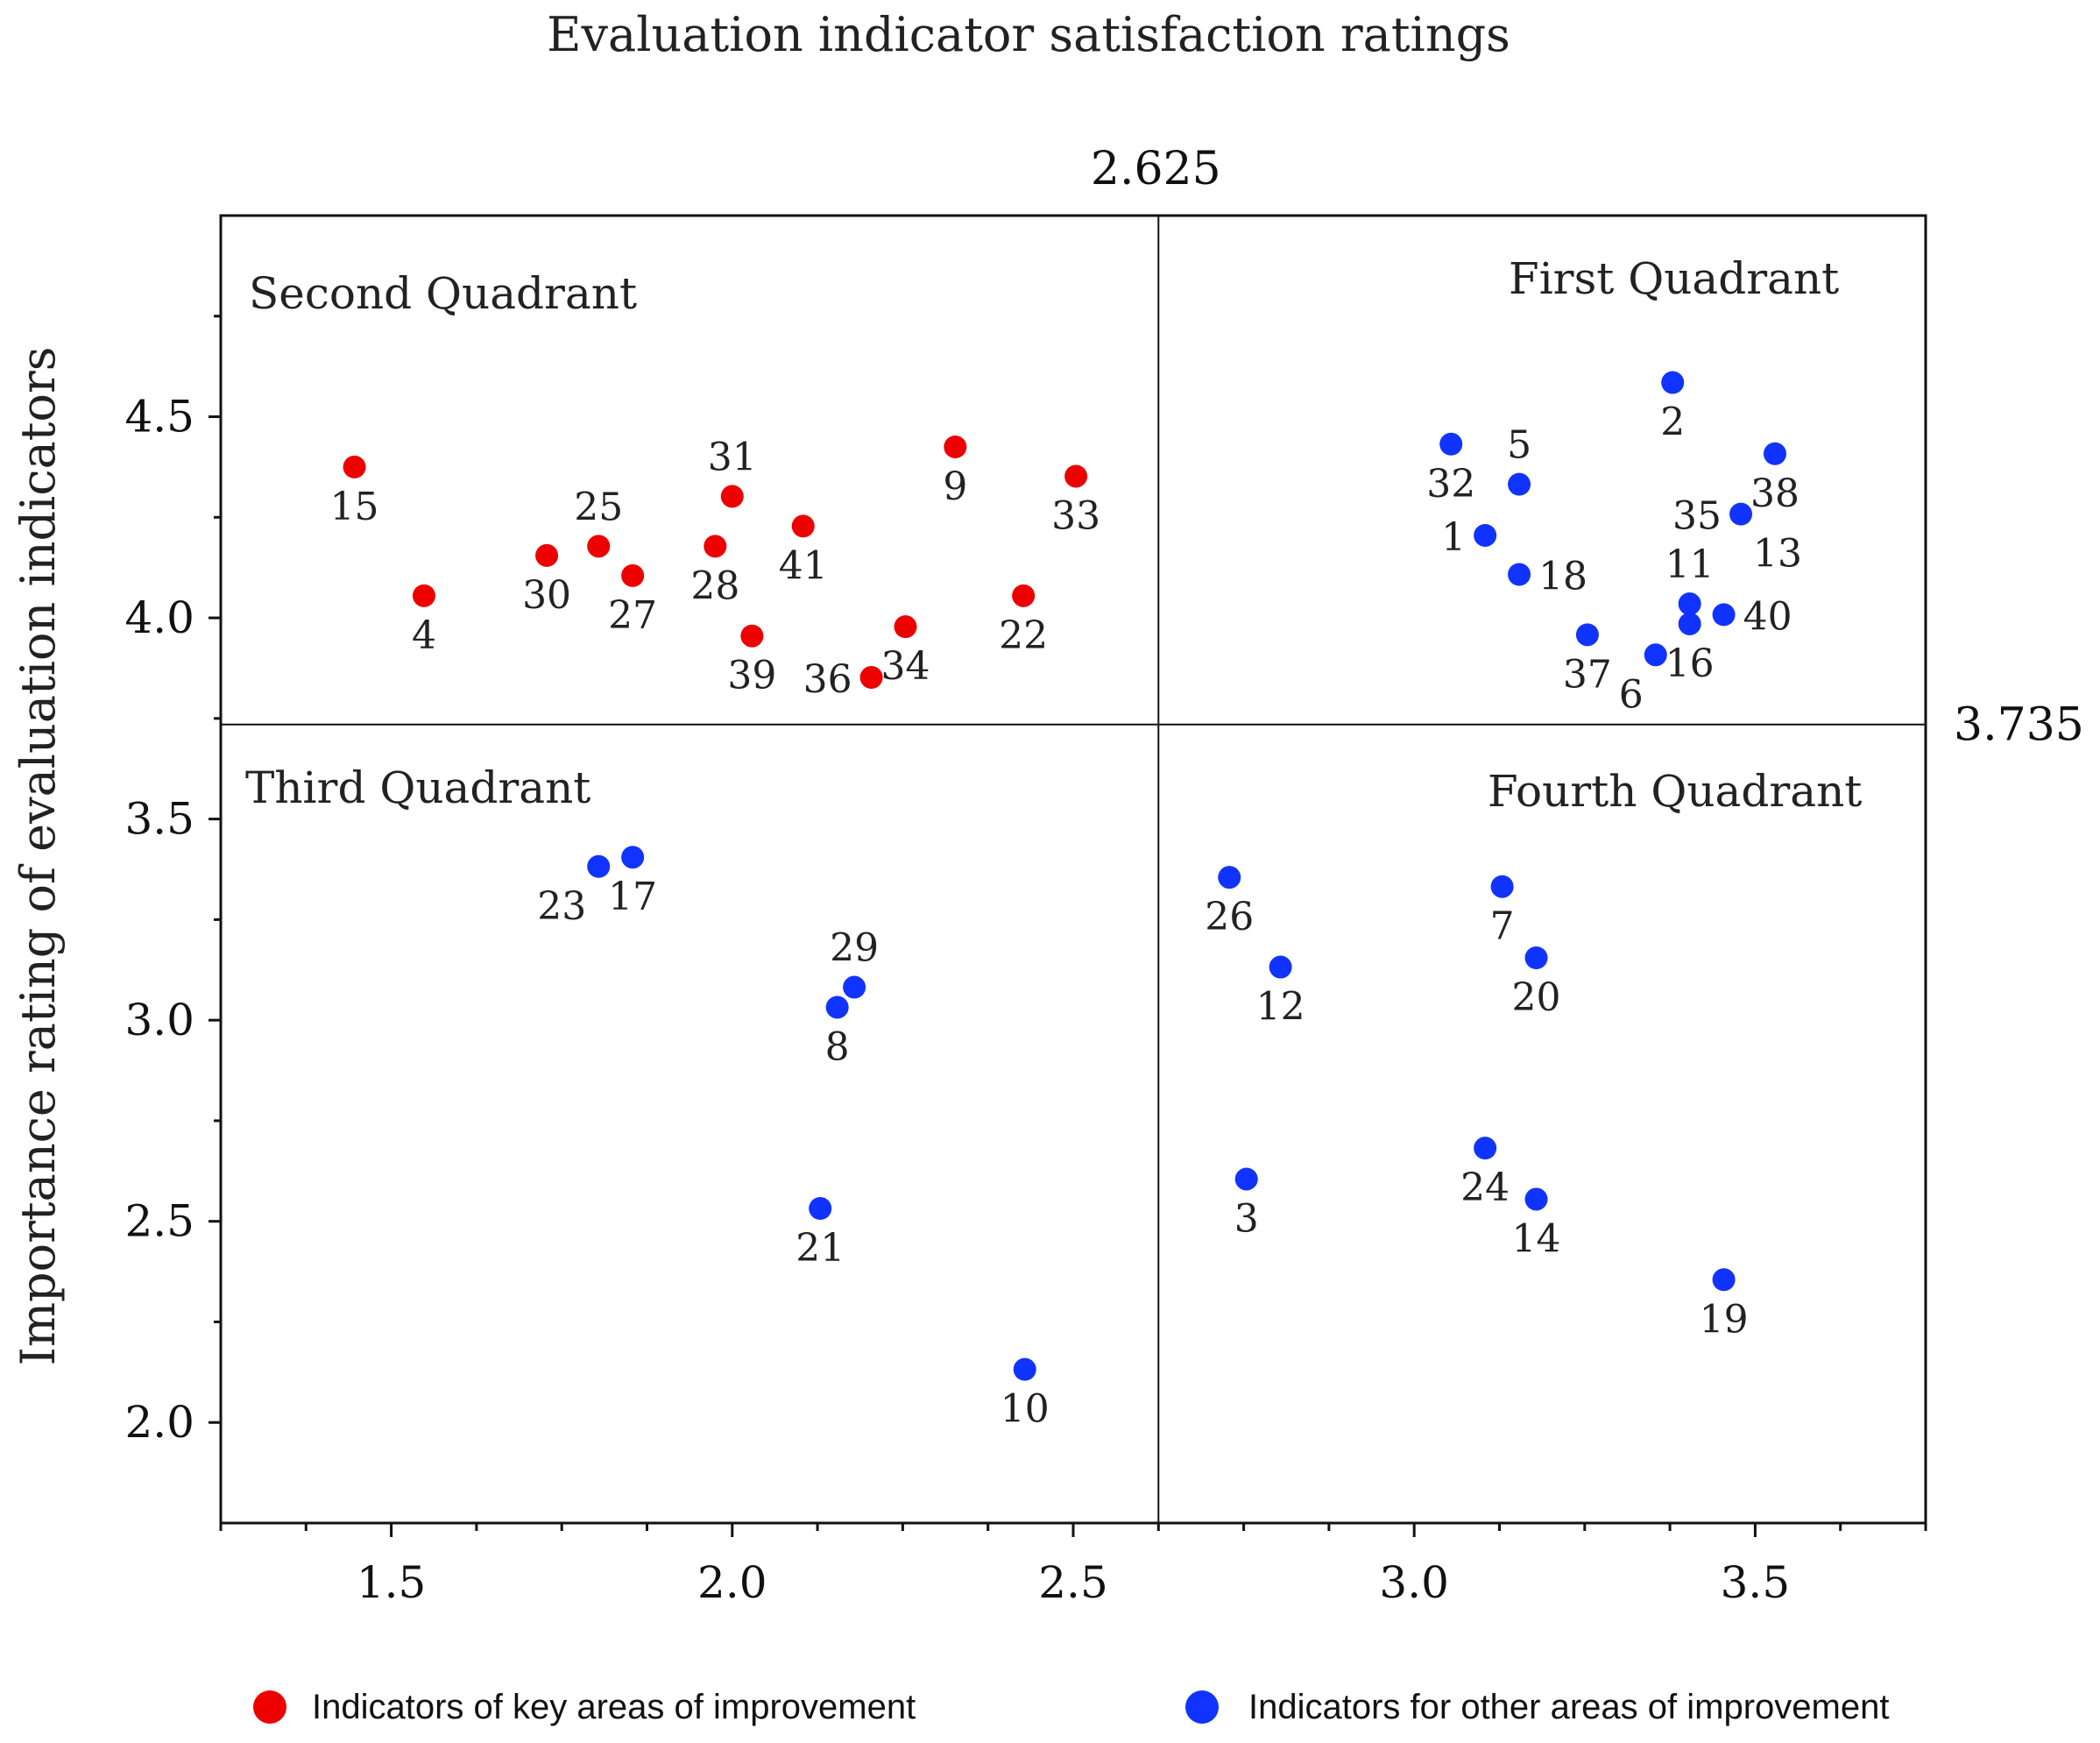 The height and width of the screenshot is (1743, 2100). What do you see at coordinates (1453, 537) in the screenshot?
I see `data-point-label: 1` at bounding box center [1453, 537].